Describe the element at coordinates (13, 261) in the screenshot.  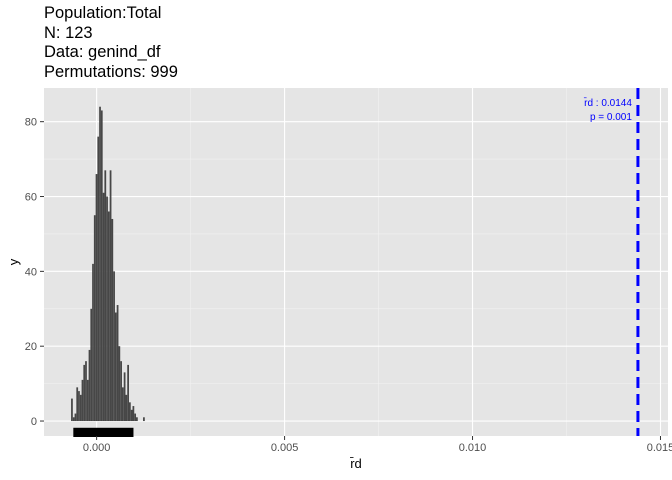
I see `y-axis-title: y` at that location.